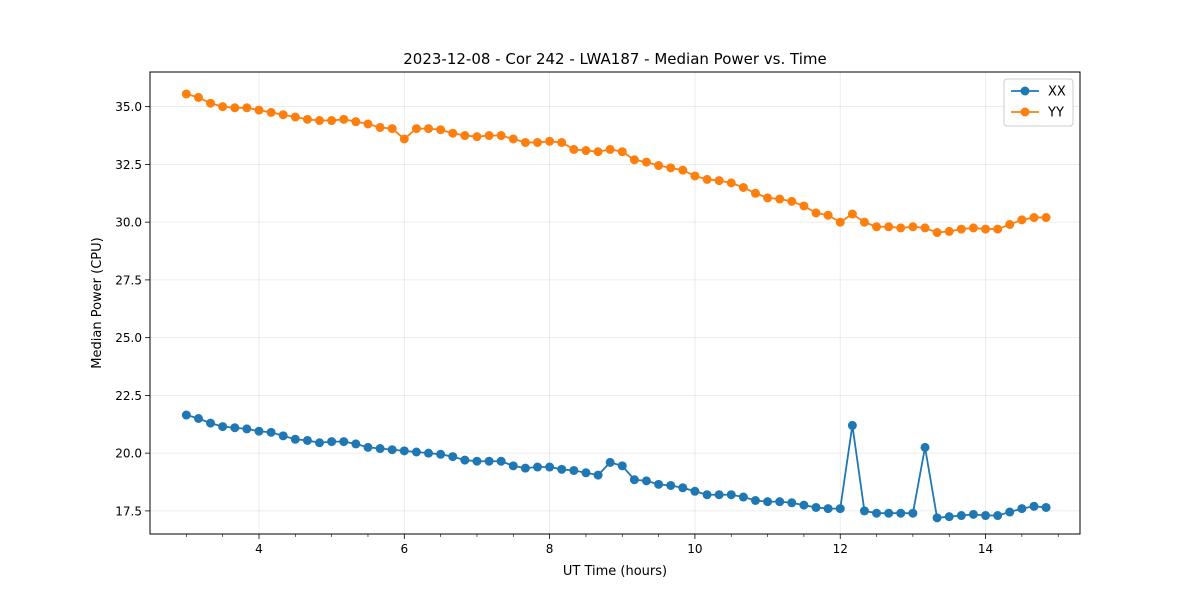 This screenshot has height=600, width=1200. Describe the element at coordinates (128, 454) in the screenshot. I see `y-tick-label: 20.0` at that location.